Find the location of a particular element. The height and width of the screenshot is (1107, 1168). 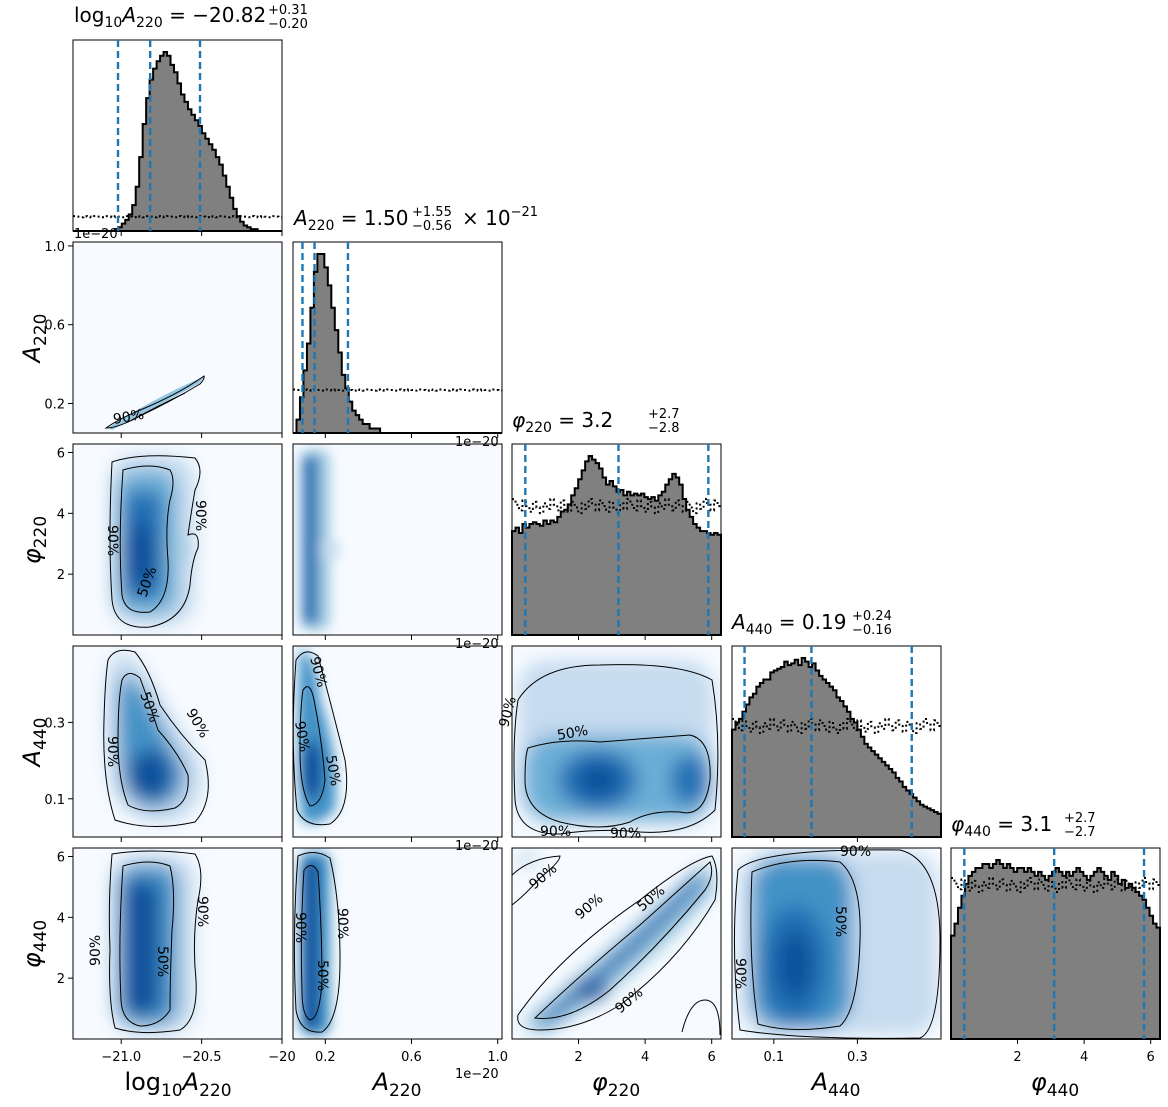

density-panel-A440-vs-A220: 90% 90% 50% is located at coordinates (397, 741).